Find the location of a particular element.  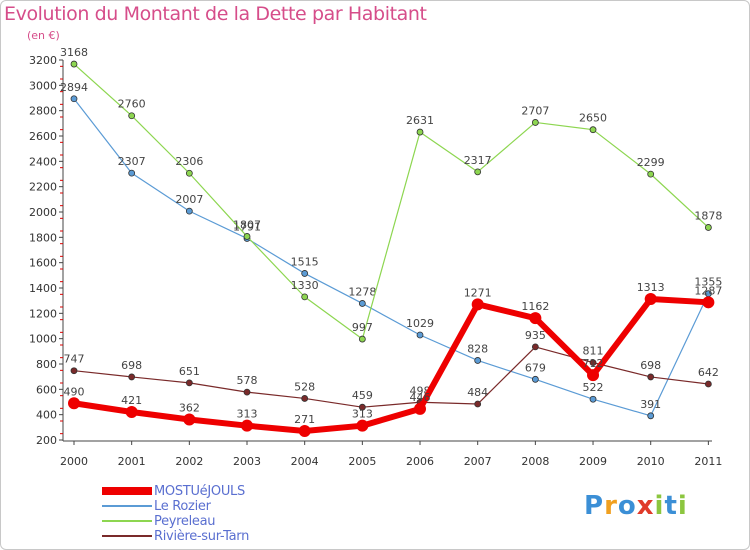

data-label-mostu-jouls: 490 is located at coordinates (74, 391).